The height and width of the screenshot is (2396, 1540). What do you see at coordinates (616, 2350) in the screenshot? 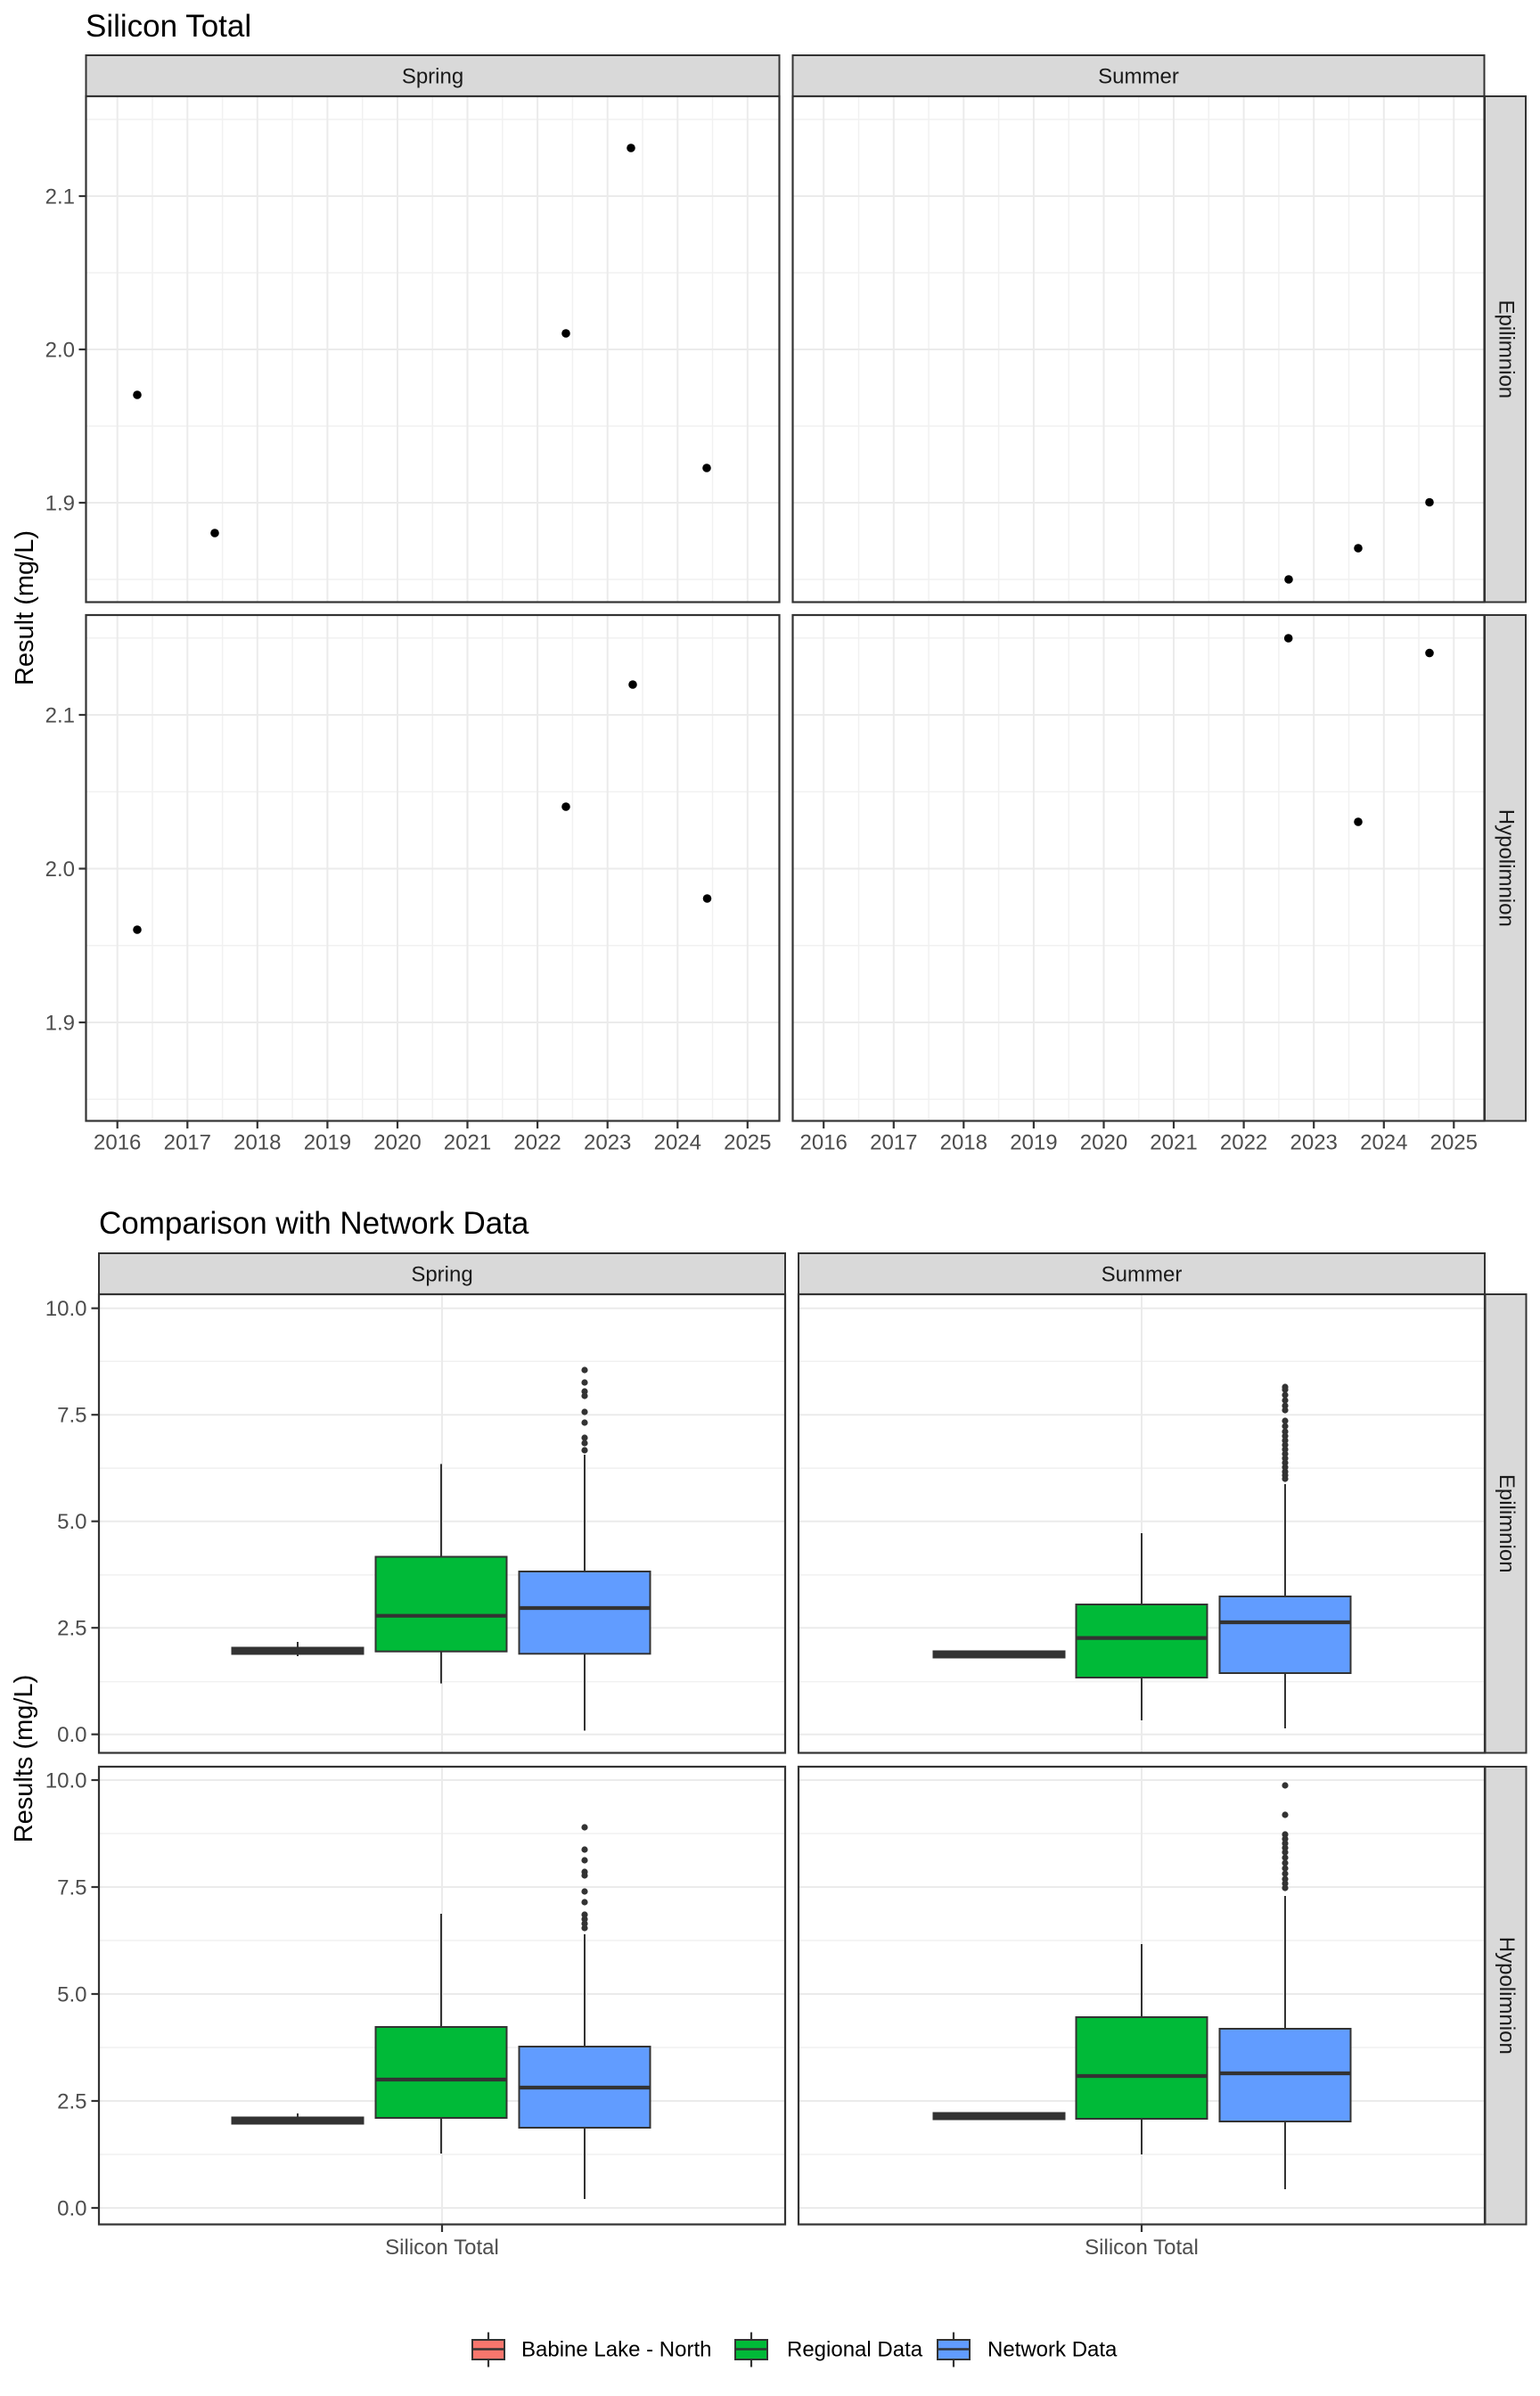
I see `svg-text: Babine Lake - North` at bounding box center [616, 2350].